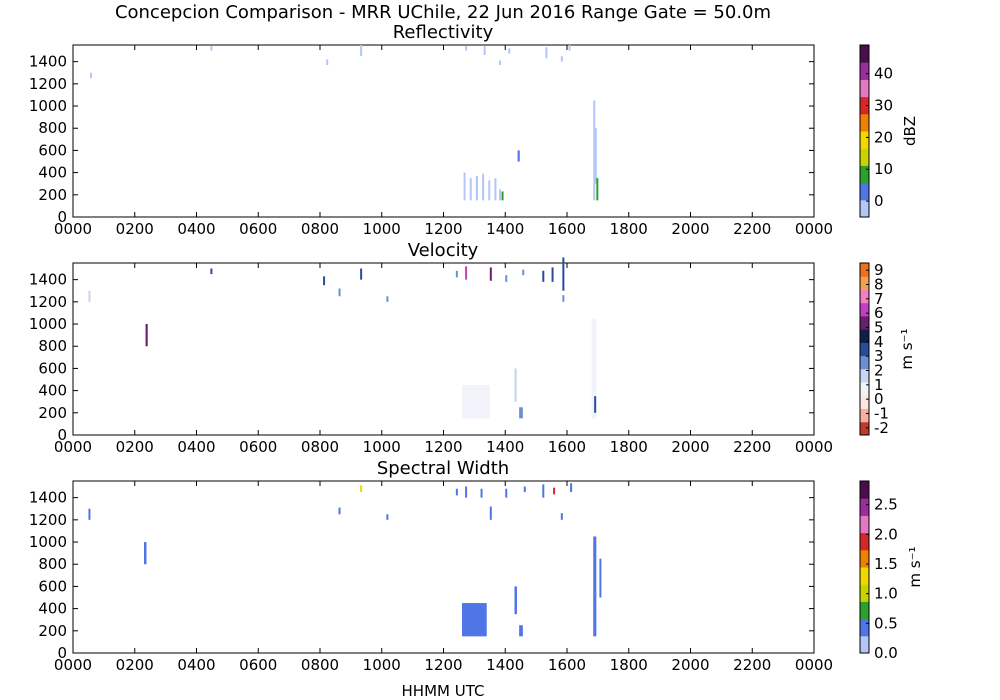 The image size is (1000, 700). I want to click on x-tick-label: 0600, so click(258, 229).